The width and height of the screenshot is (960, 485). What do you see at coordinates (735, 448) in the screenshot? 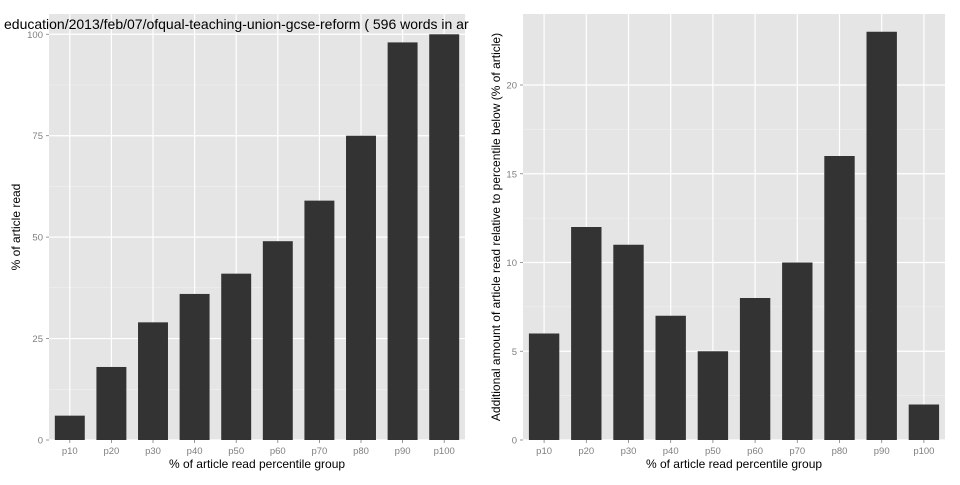
I see `right-x-tick-labels: p10 p20 p30 p40 p50 p60 p70 p80 p90 p100` at bounding box center [735, 448].